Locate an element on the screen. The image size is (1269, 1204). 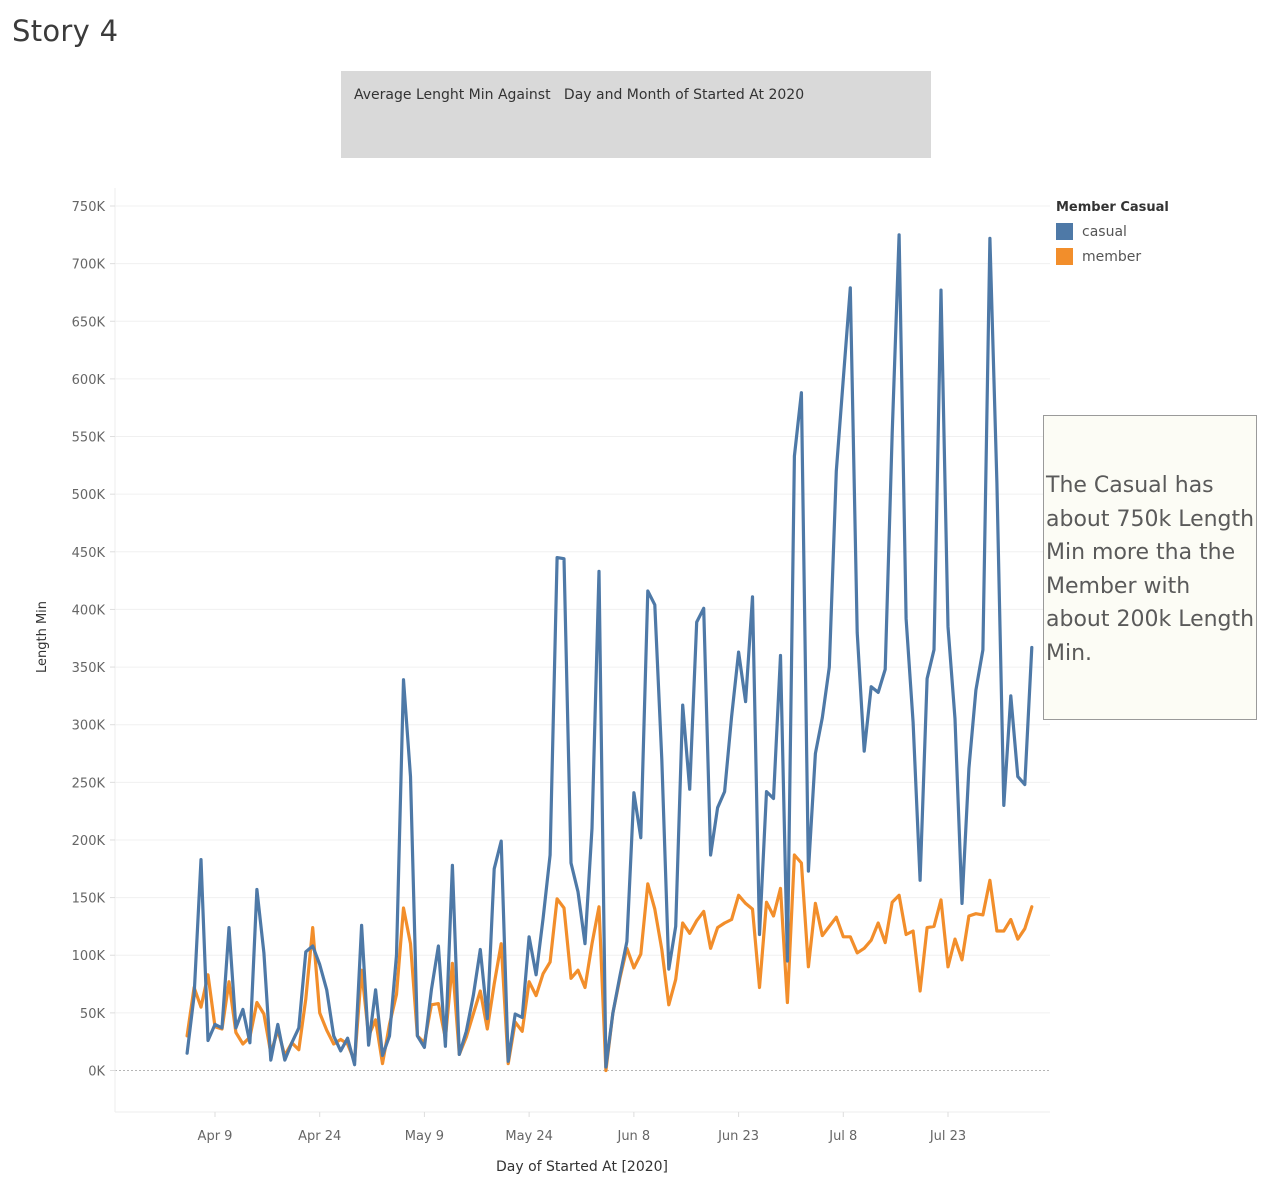
y-tick-label: 300K is located at coordinates (89, 726).